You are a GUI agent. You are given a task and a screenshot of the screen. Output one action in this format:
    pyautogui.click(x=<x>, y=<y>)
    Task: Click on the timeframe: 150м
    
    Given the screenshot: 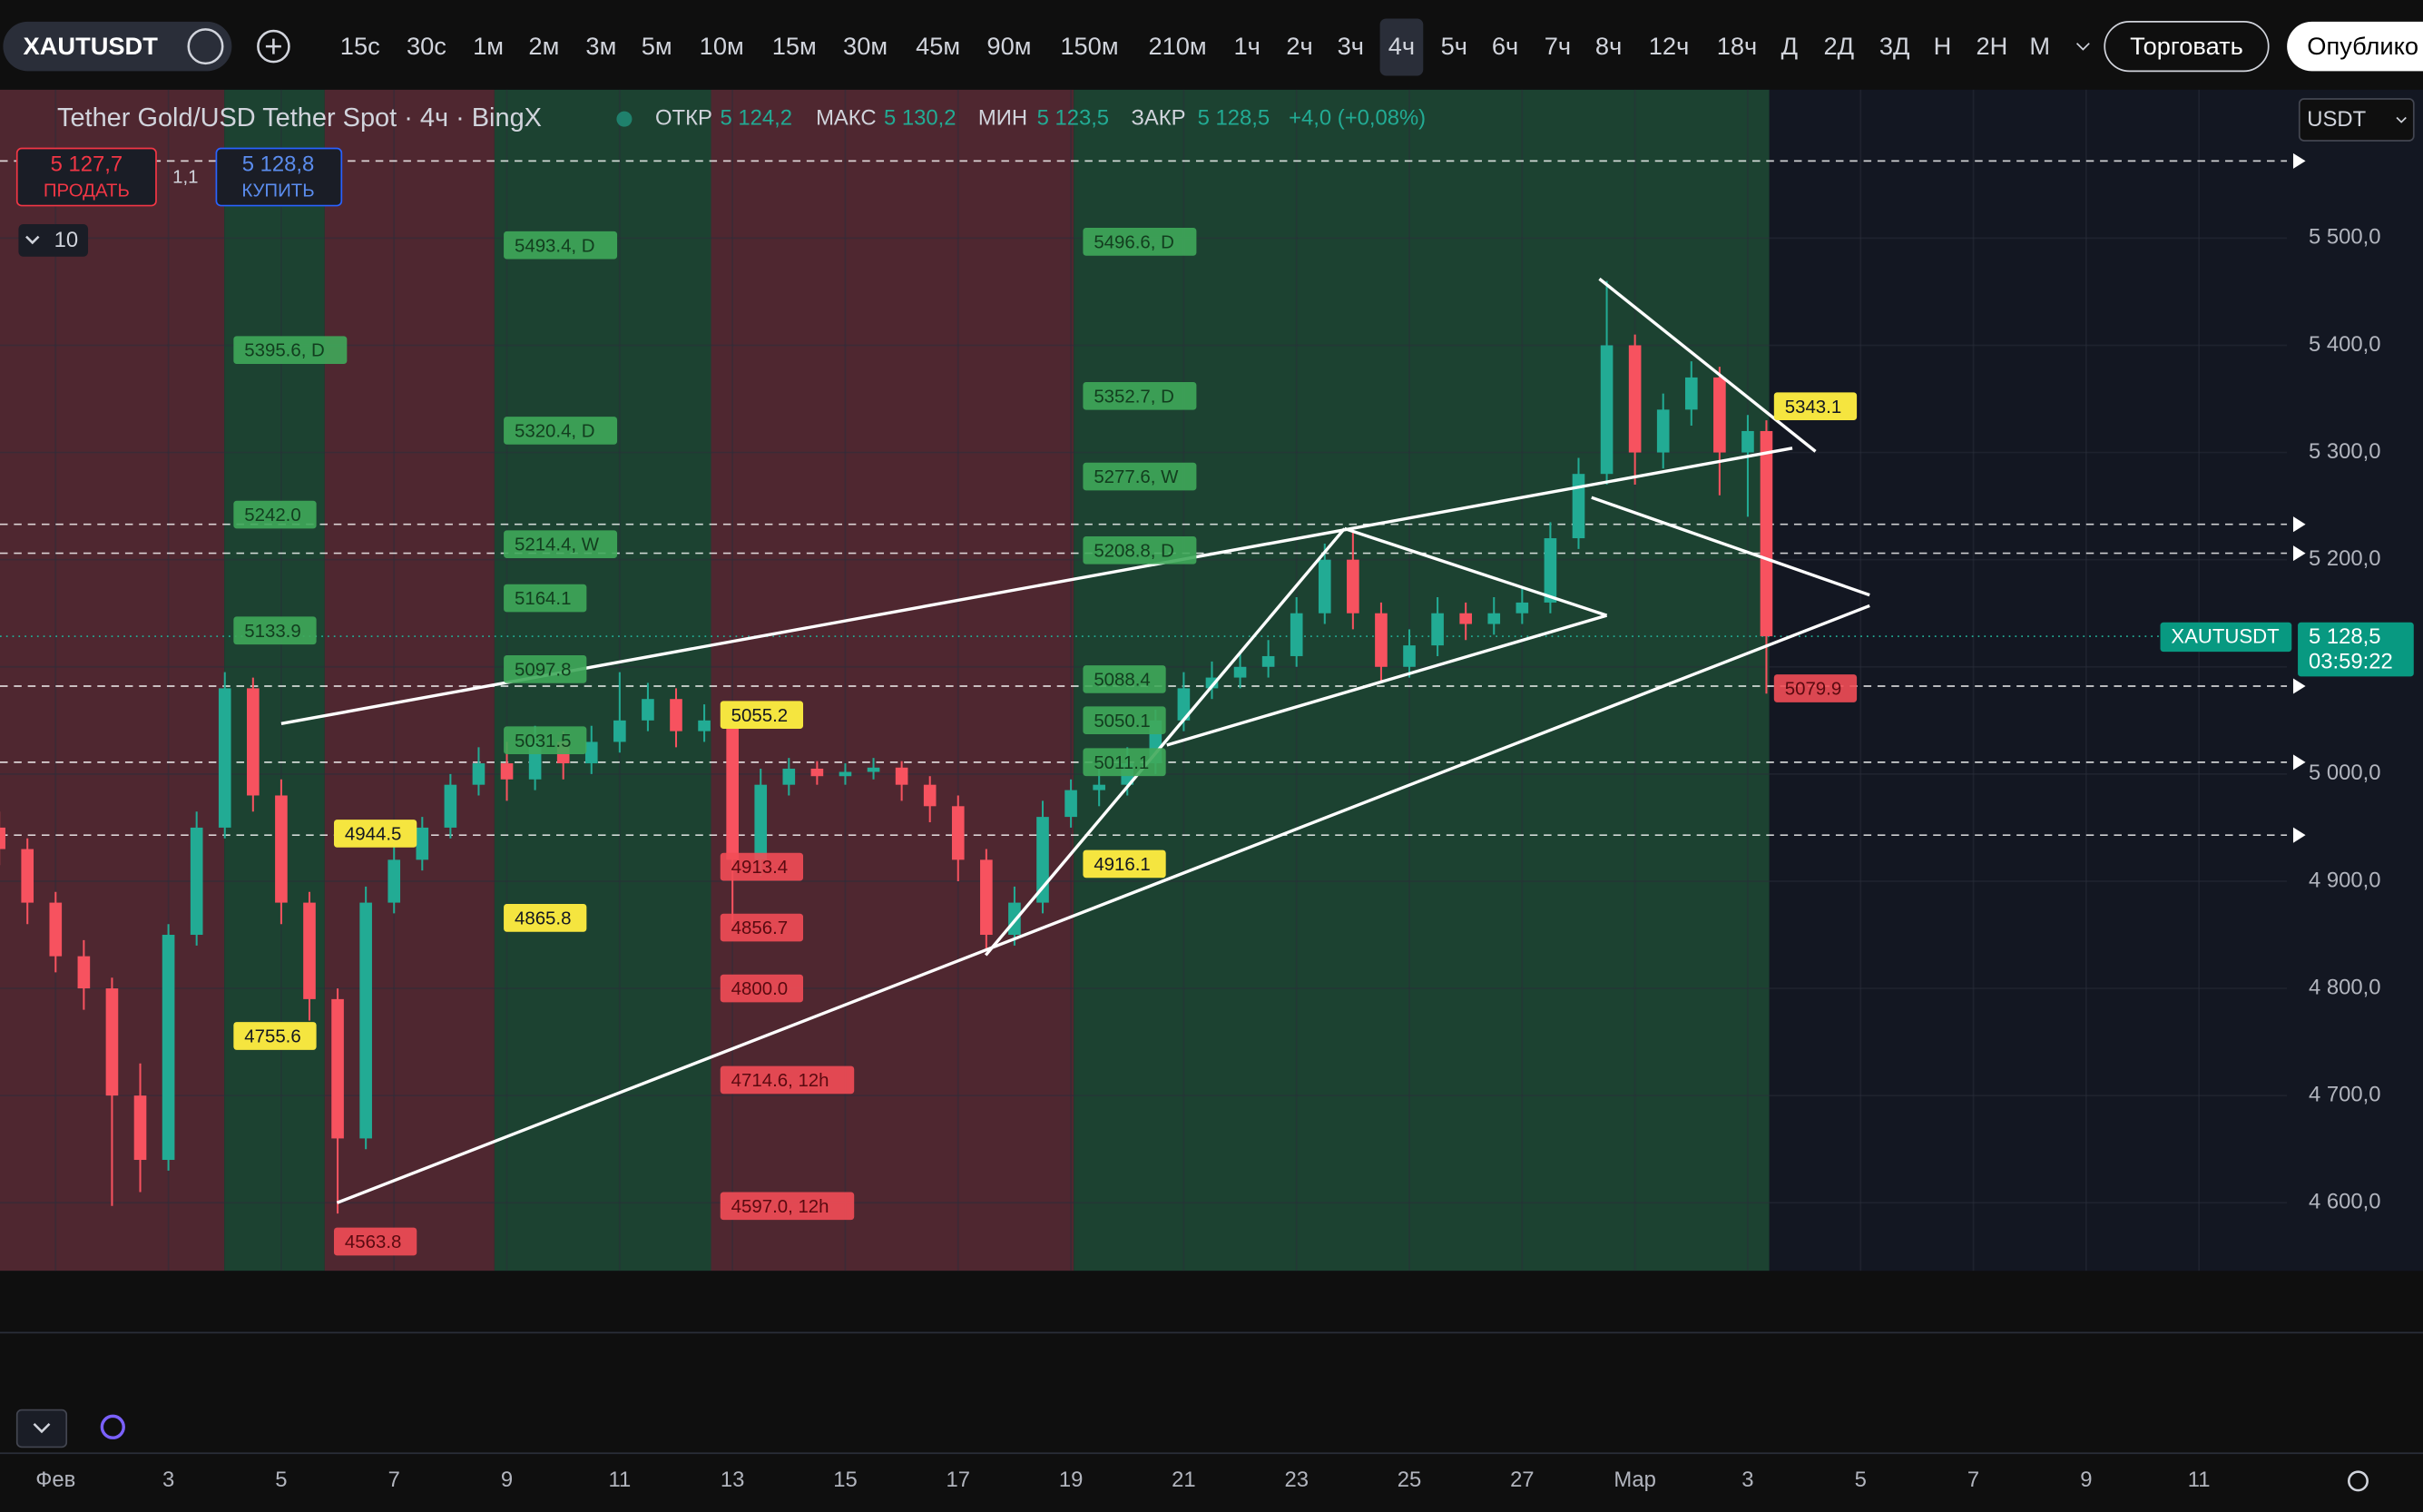 What is the action you would take?
    pyautogui.click(x=1089, y=46)
    